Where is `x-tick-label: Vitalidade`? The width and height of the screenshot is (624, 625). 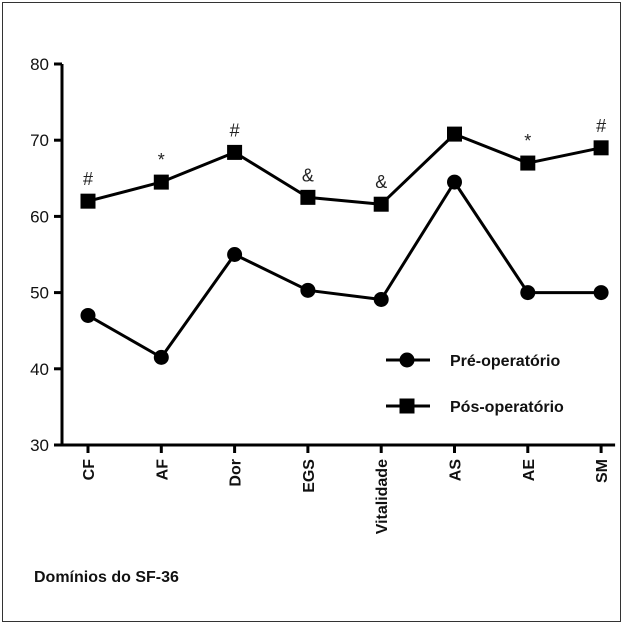 x-tick-label: Vitalidade is located at coordinates (382, 496).